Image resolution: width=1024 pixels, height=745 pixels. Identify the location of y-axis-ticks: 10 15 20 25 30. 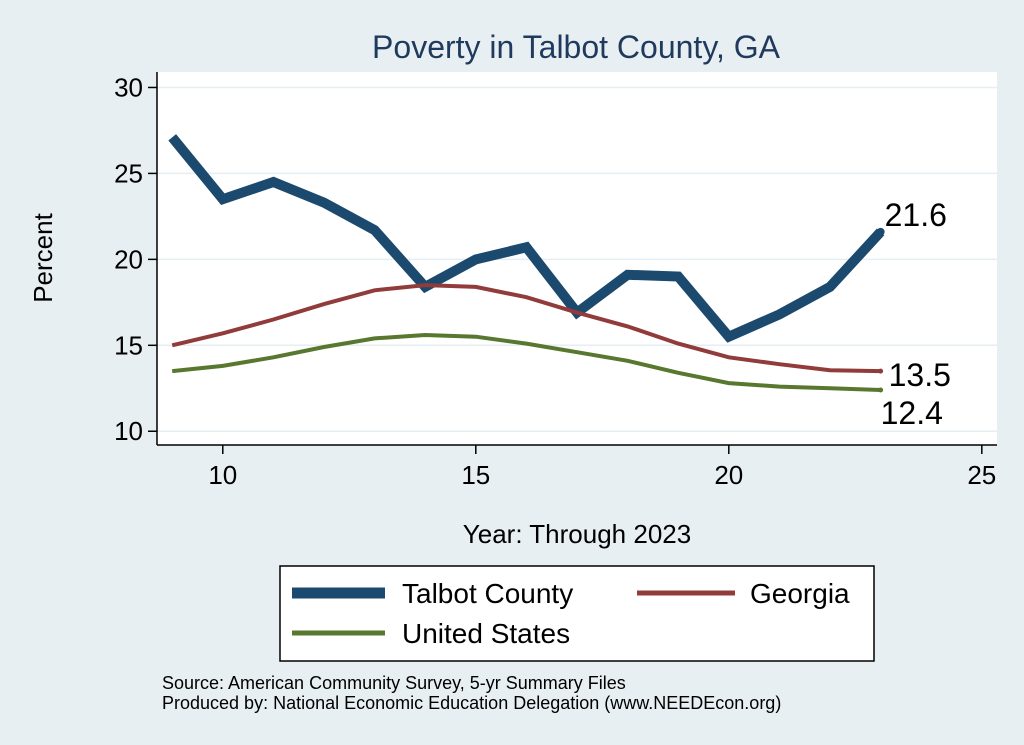
(135, 259).